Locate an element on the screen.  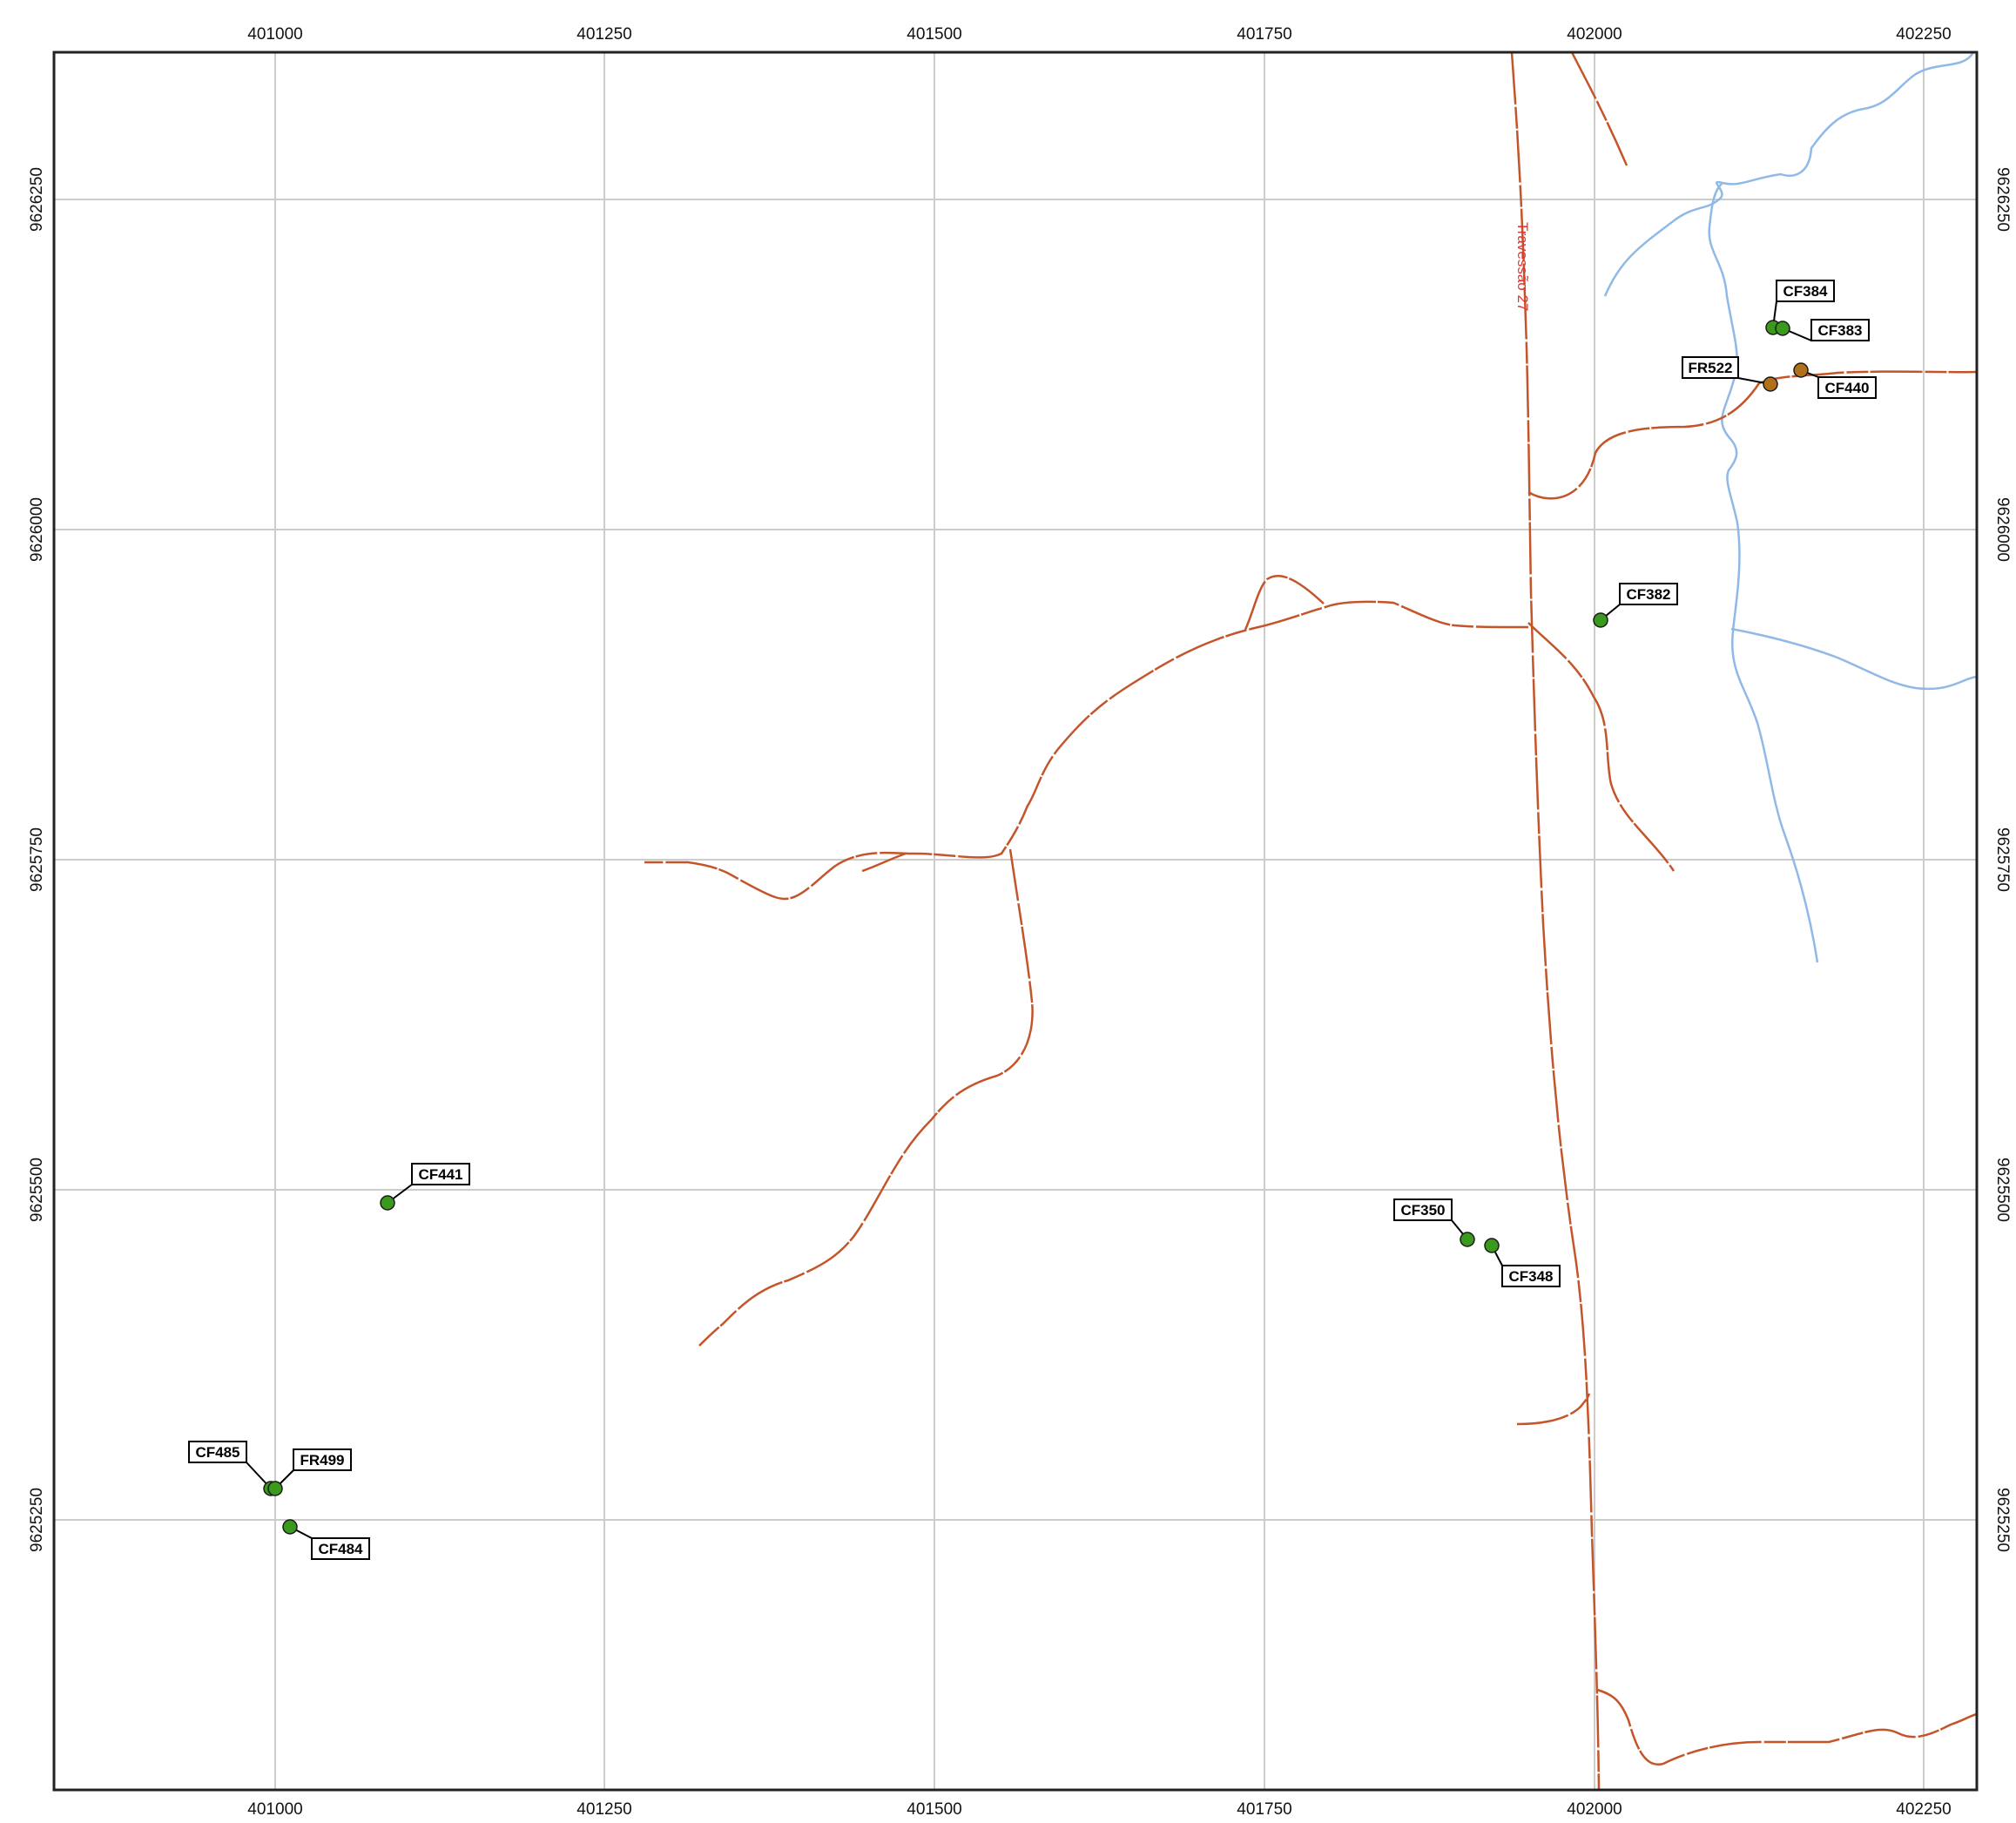
y-tick-right: 9626250 is located at coordinates (2003, 199).